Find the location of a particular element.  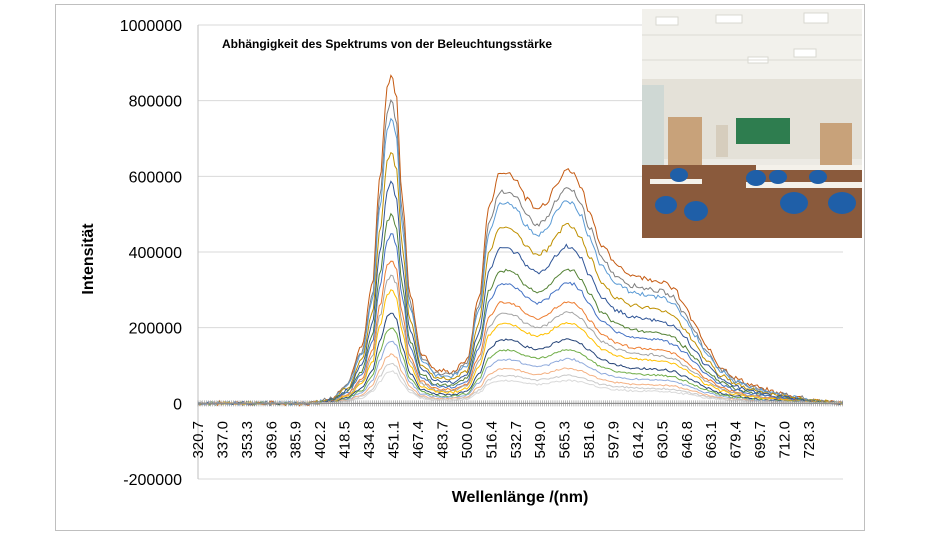

x-tick-label: 451.1 is located at coordinates (393, 440).